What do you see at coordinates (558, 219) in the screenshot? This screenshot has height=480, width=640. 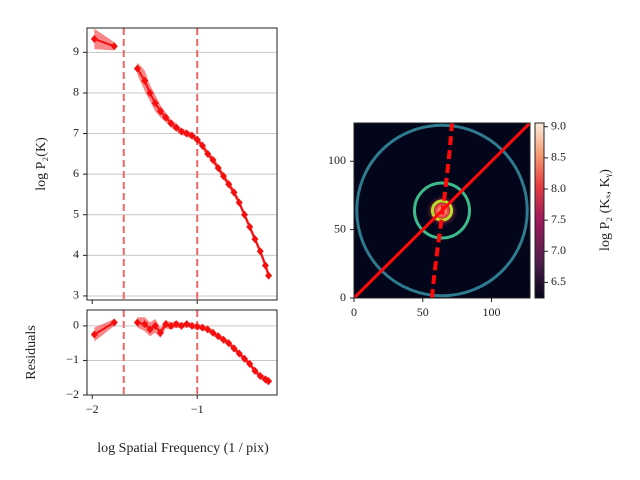 I see `colorbar-tick-label: 7.5` at bounding box center [558, 219].